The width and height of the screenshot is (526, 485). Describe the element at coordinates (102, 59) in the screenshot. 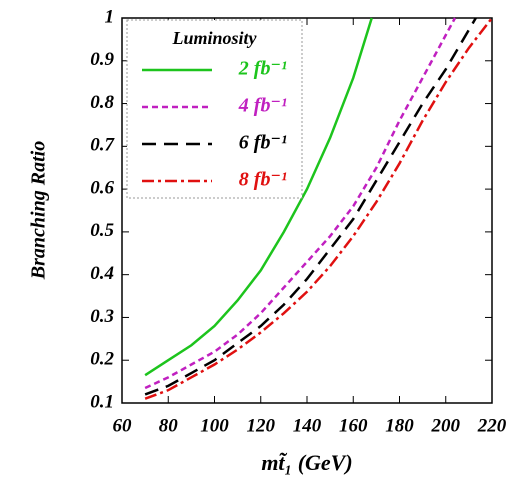

I see `y-tick-label: 0.9` at that location.